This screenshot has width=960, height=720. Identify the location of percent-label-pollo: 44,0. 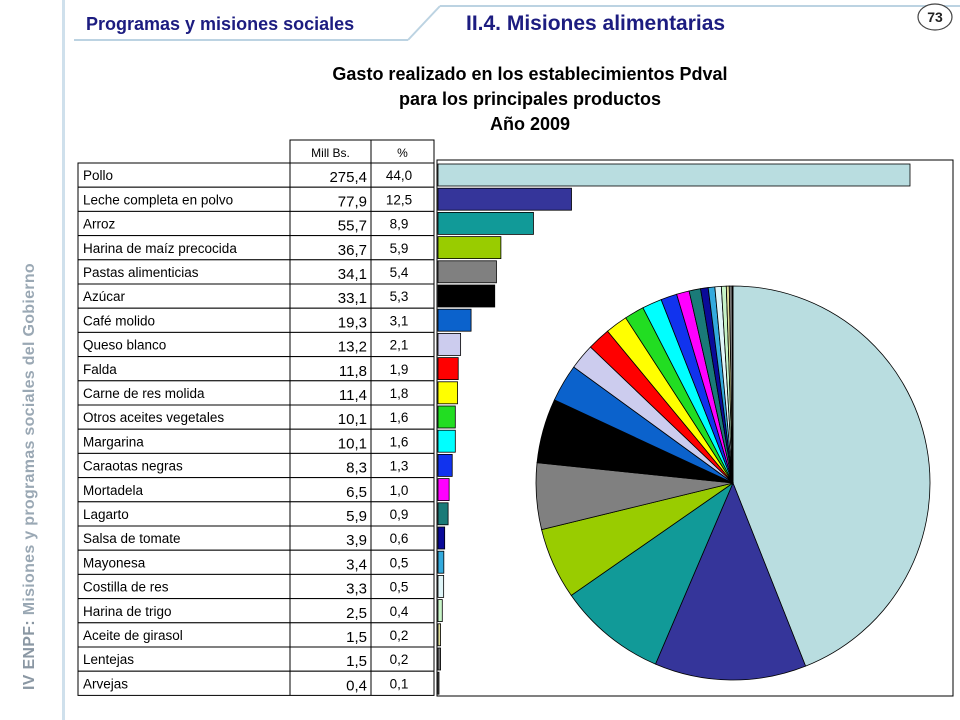
(399, 175).